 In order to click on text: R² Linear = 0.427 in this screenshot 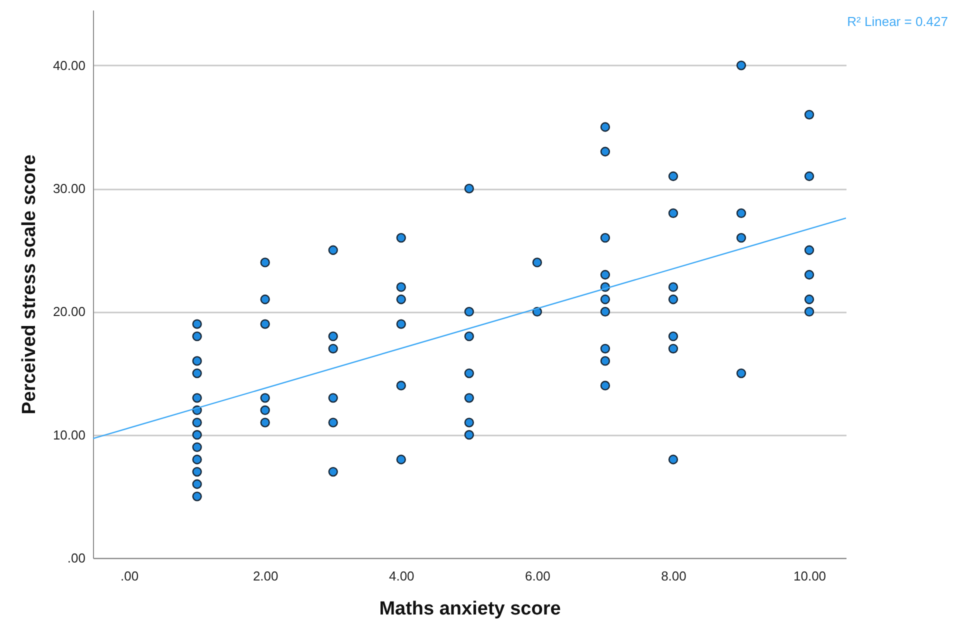, I will do `click(897, 21)`.